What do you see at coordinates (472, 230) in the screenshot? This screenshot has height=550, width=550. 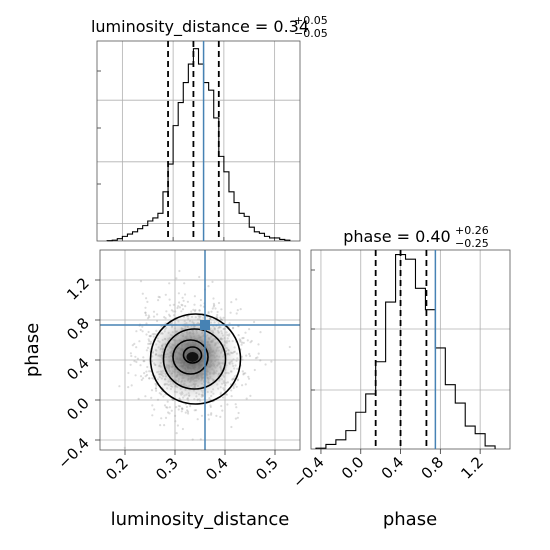 I see `phase-title-plus: +0.26` at bounding box center [472, 230].